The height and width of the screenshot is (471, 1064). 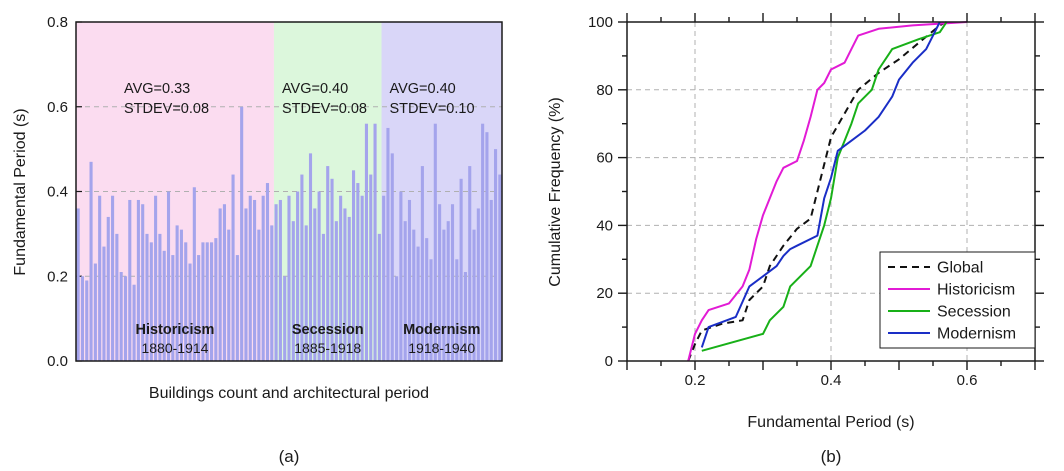 What do you see at coordinates (57, 107) in the screenshot?
I see `y-tick-label: 0.6` at bounding box center [57, 107].